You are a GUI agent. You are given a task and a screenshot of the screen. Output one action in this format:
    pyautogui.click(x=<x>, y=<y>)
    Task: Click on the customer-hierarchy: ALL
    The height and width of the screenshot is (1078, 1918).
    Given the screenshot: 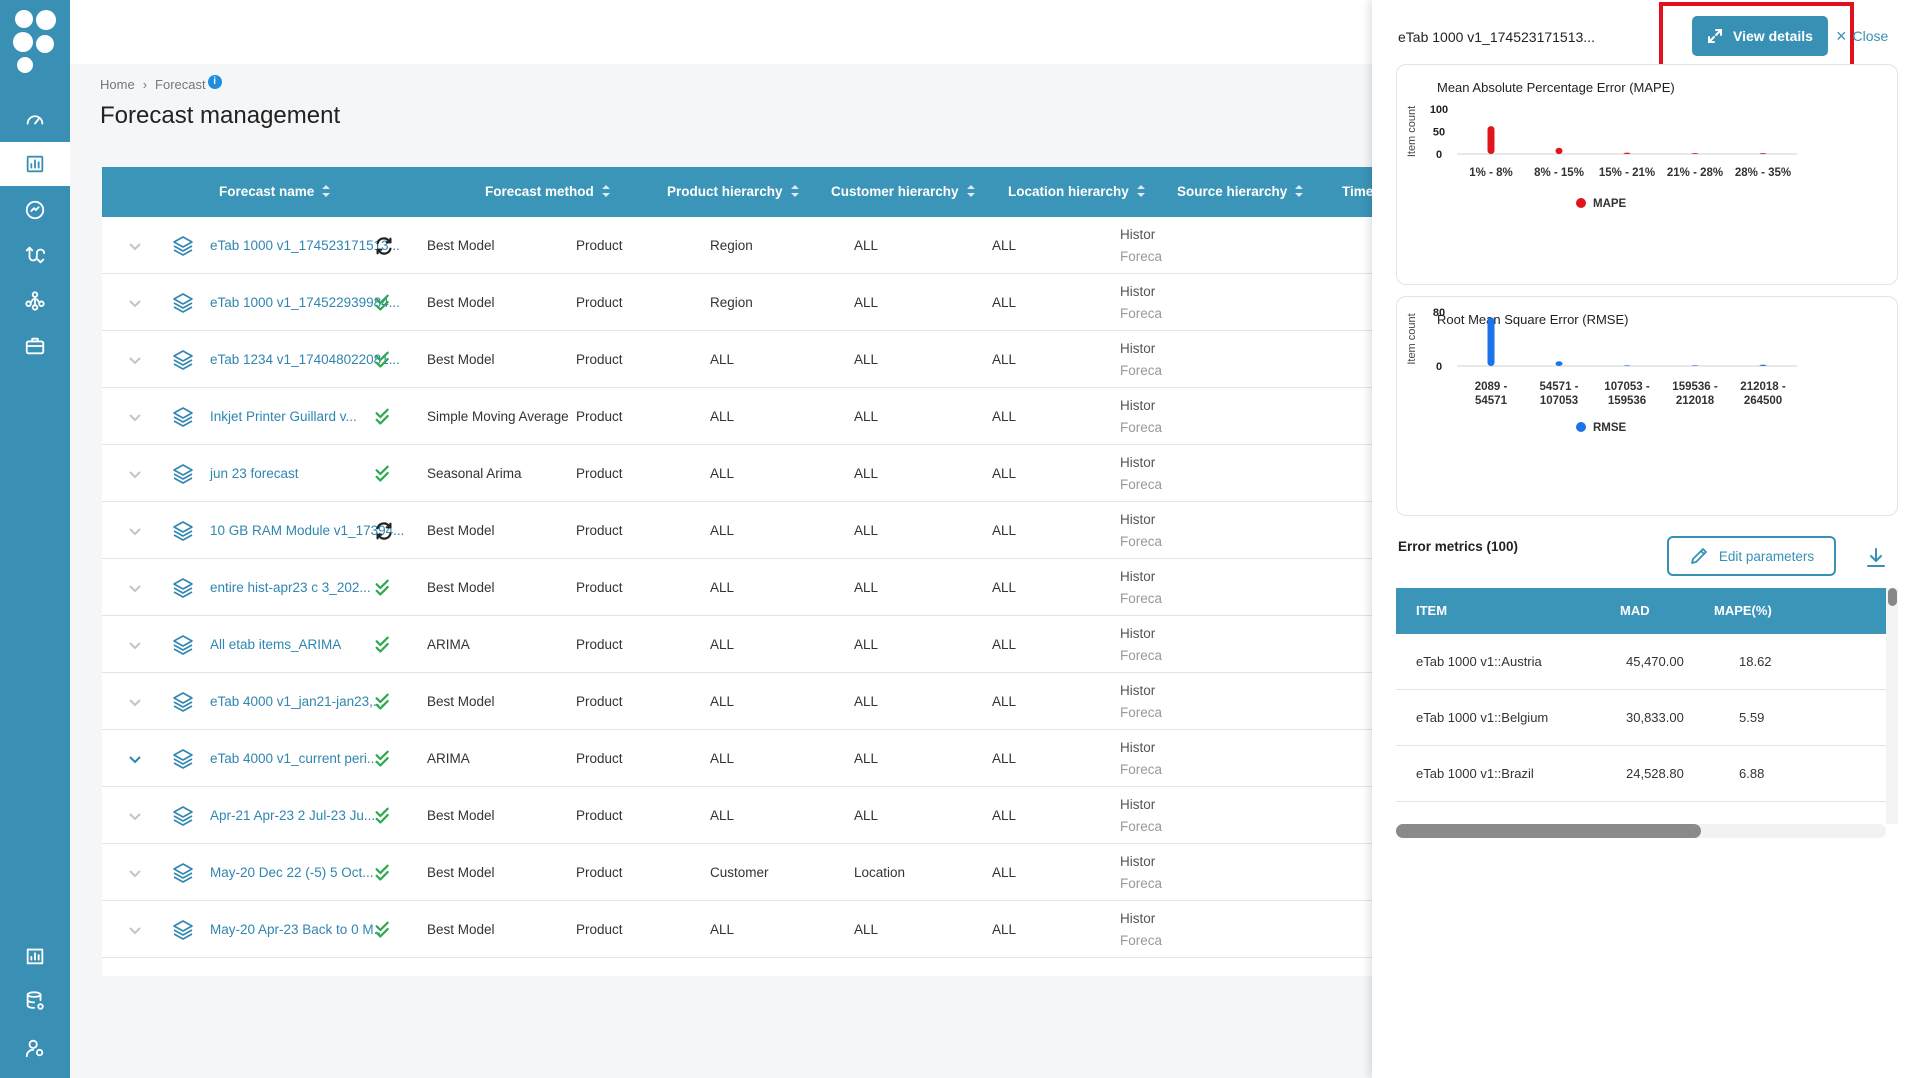 What is the action you would take?
    pyautogui.click(x=722, y=929)
    